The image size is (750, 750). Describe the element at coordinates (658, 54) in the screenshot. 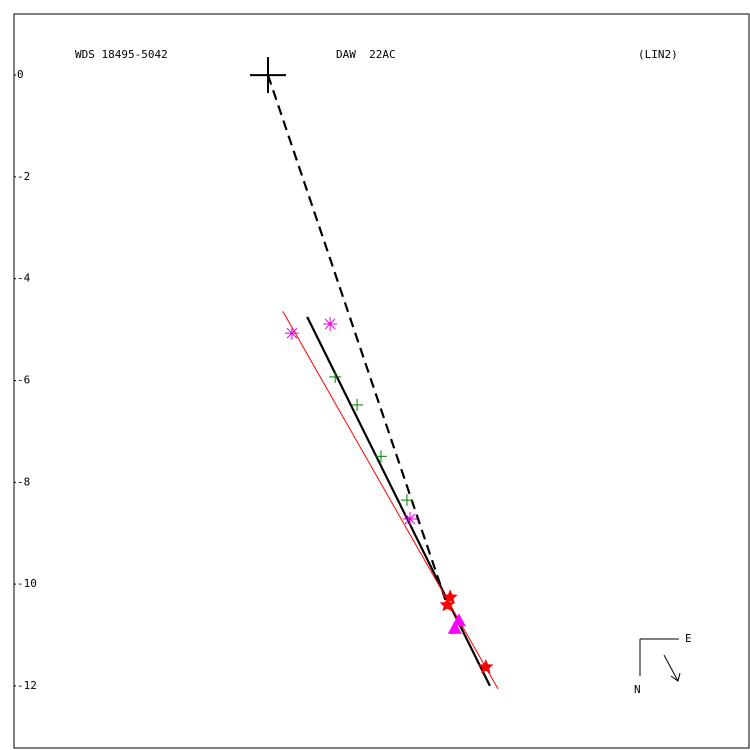

I see `annotation: (LIN2)` at that location.